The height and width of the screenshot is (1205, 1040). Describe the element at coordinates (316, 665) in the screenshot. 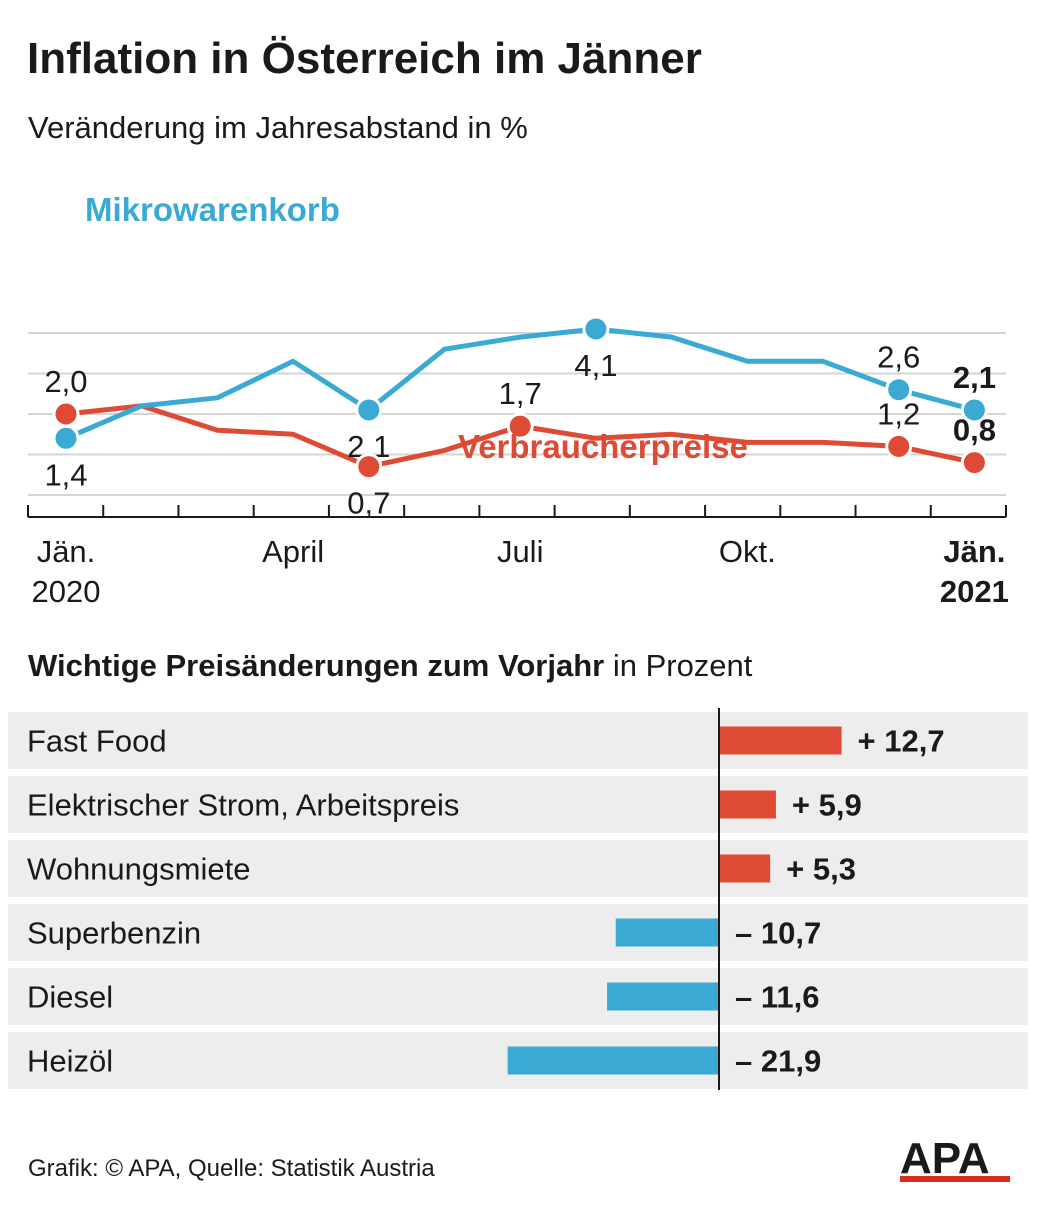

I see `bar-title-bold: Wichtige Preisänderungen zum Vorjahr` at that location.